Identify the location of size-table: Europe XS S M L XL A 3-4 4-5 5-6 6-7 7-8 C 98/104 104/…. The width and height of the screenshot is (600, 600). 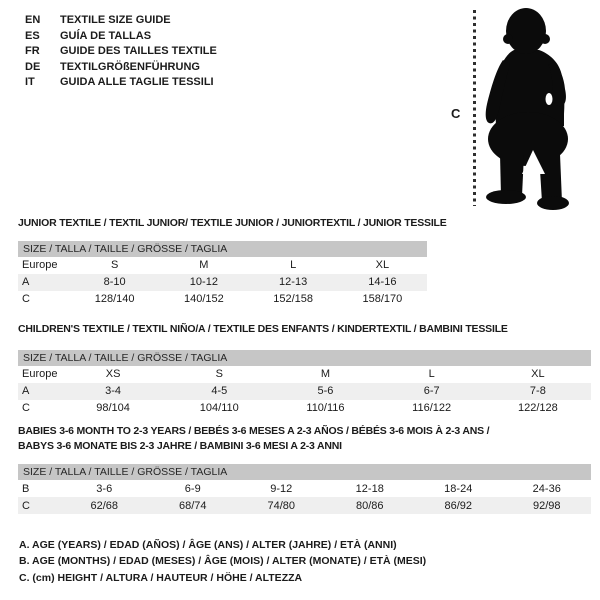
(304, 391).